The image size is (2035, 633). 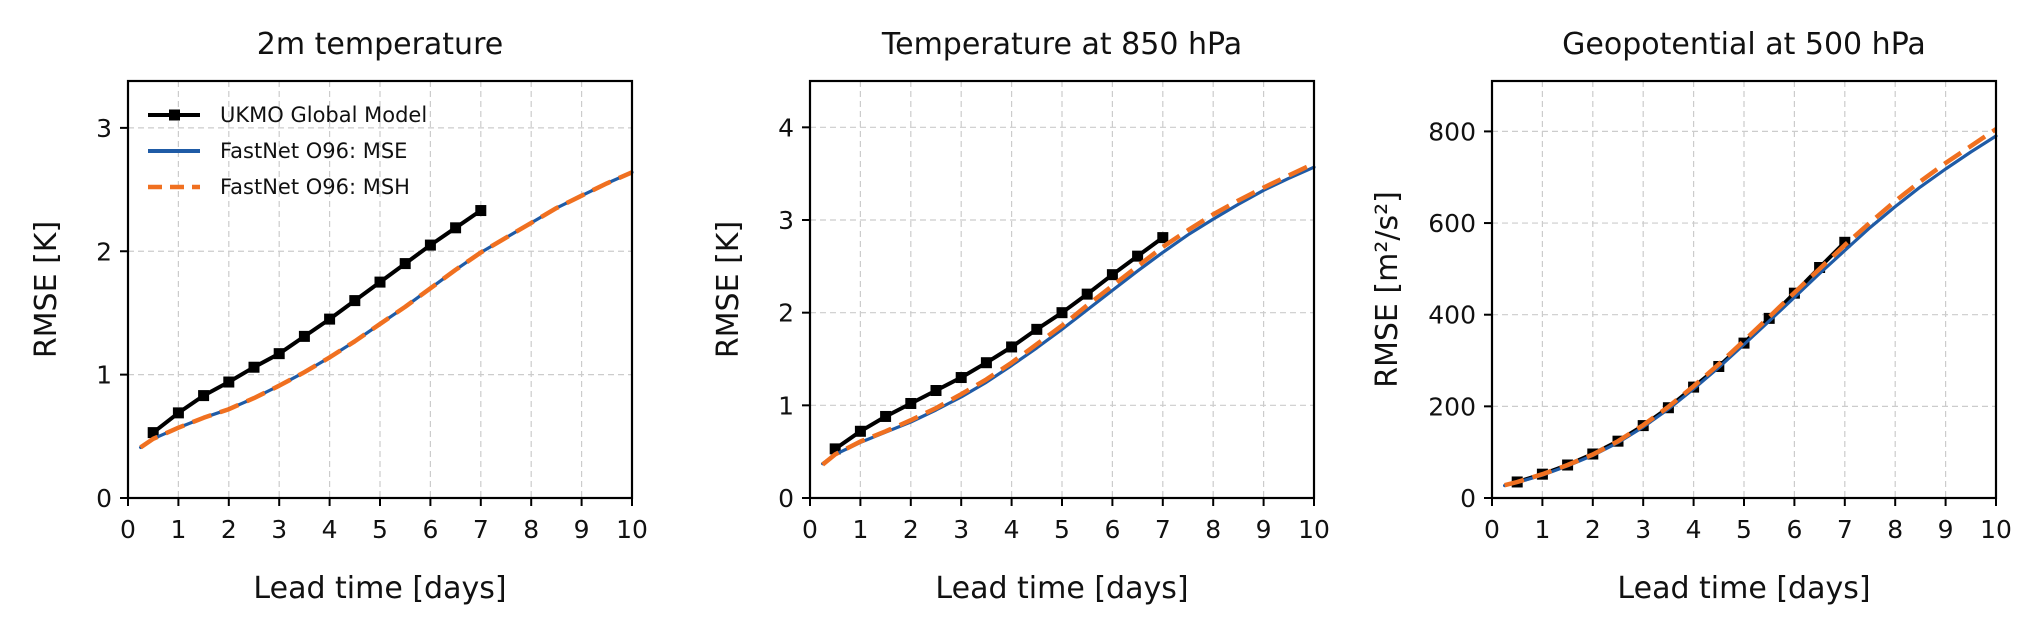 I want to click on y-tick-label: 600, so click(x=1452, y=223).